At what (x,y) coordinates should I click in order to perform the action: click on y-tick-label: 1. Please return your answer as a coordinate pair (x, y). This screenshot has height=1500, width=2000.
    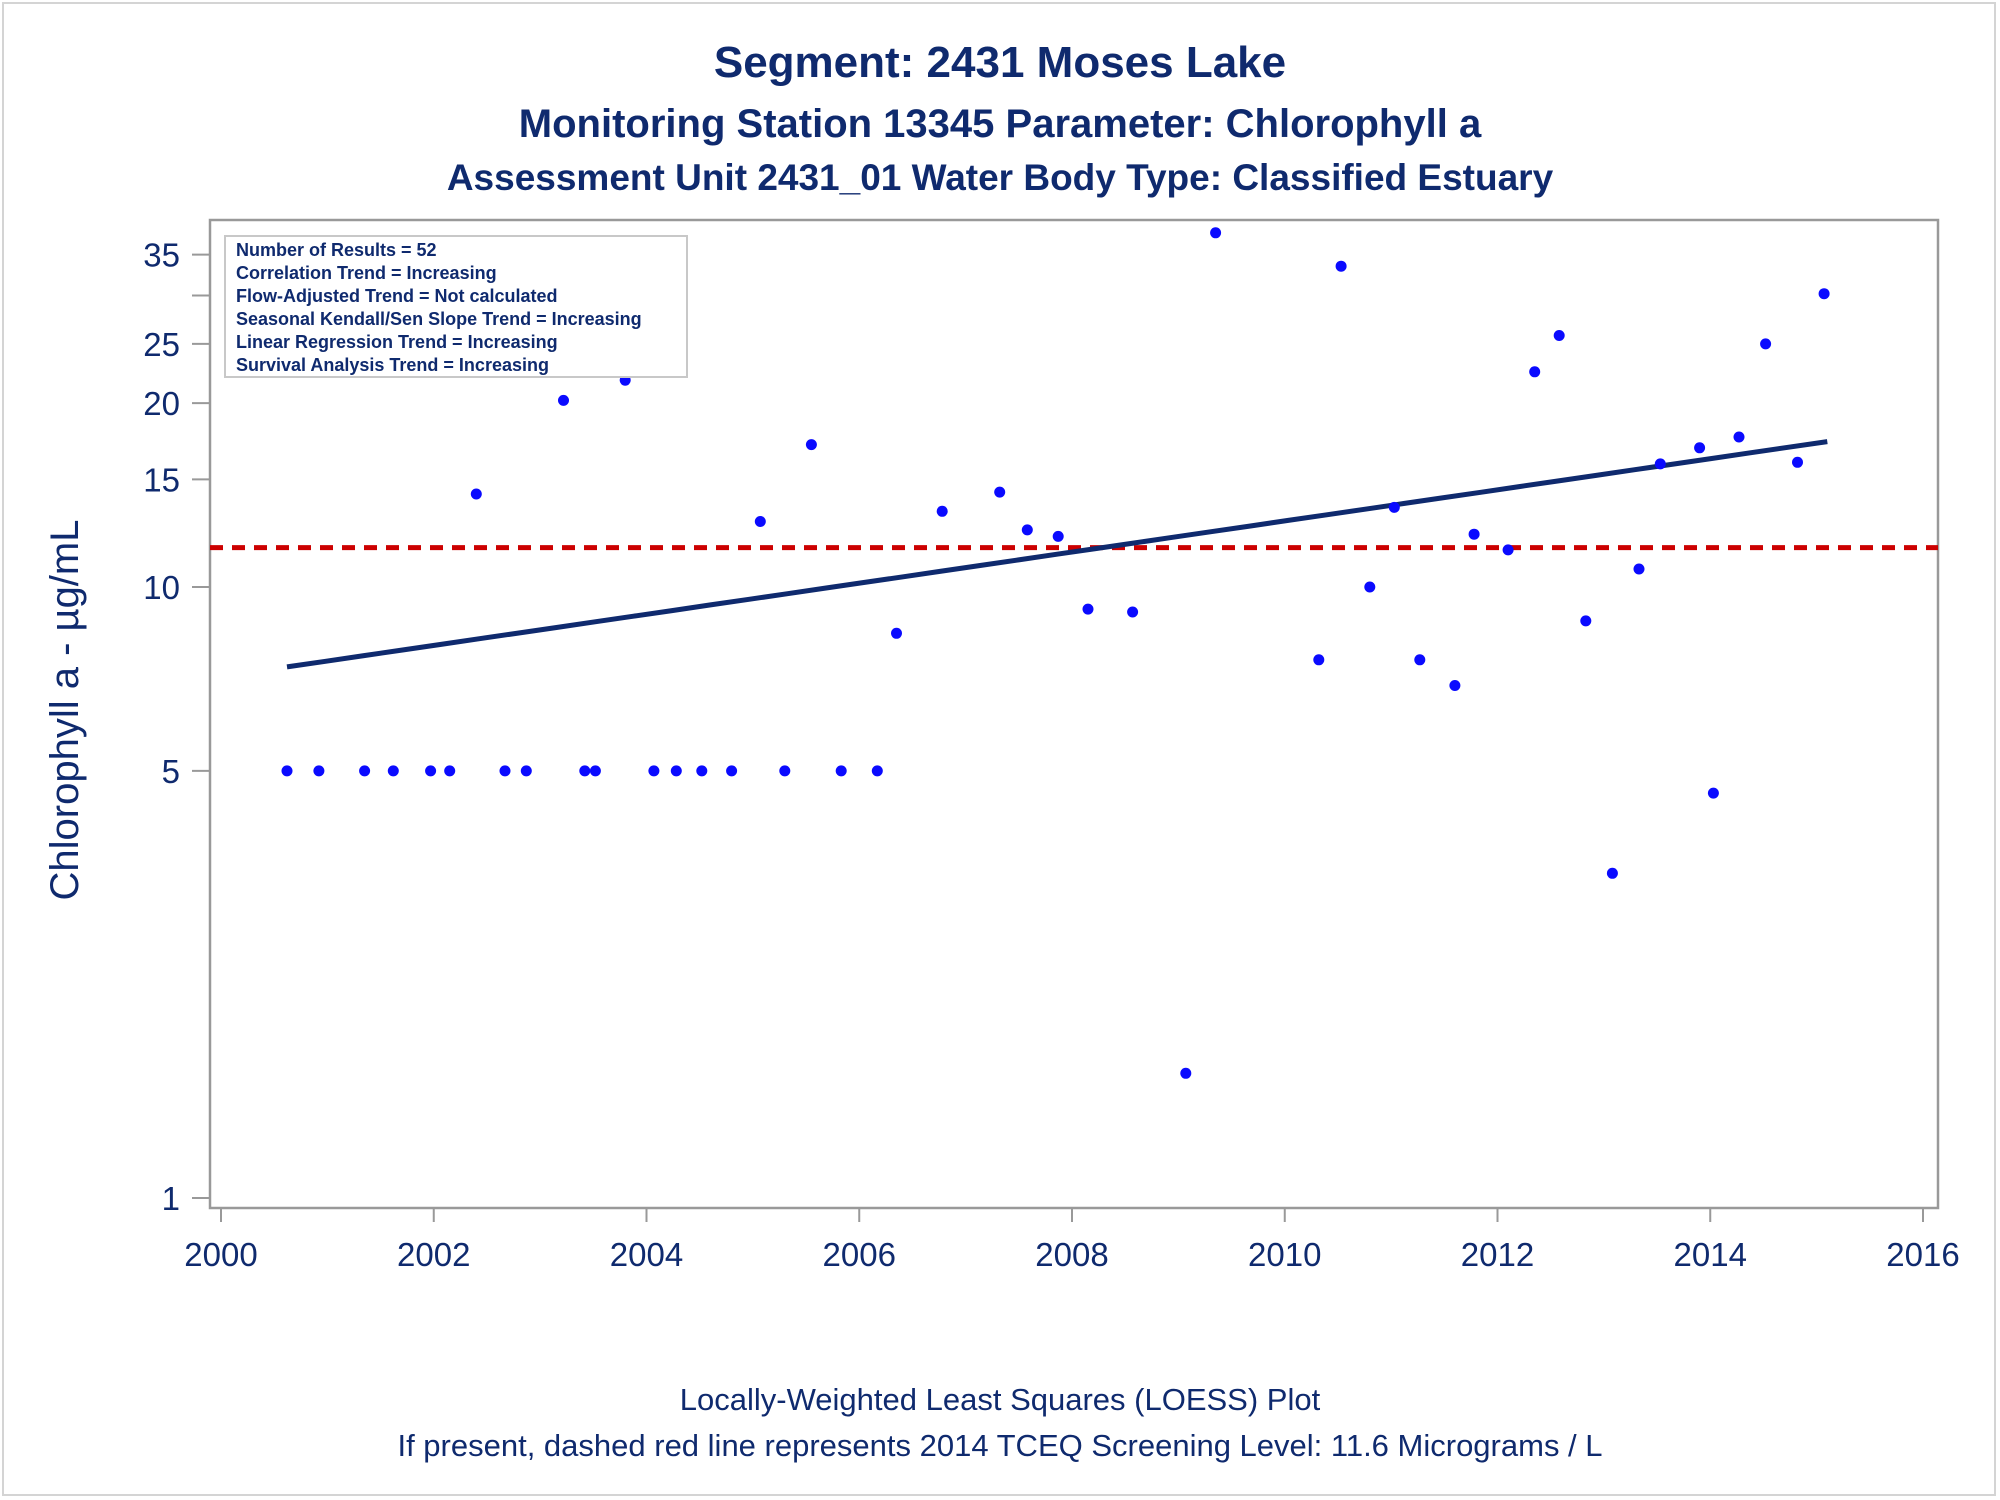
    Looking at the image, I should click on (171, 1198).